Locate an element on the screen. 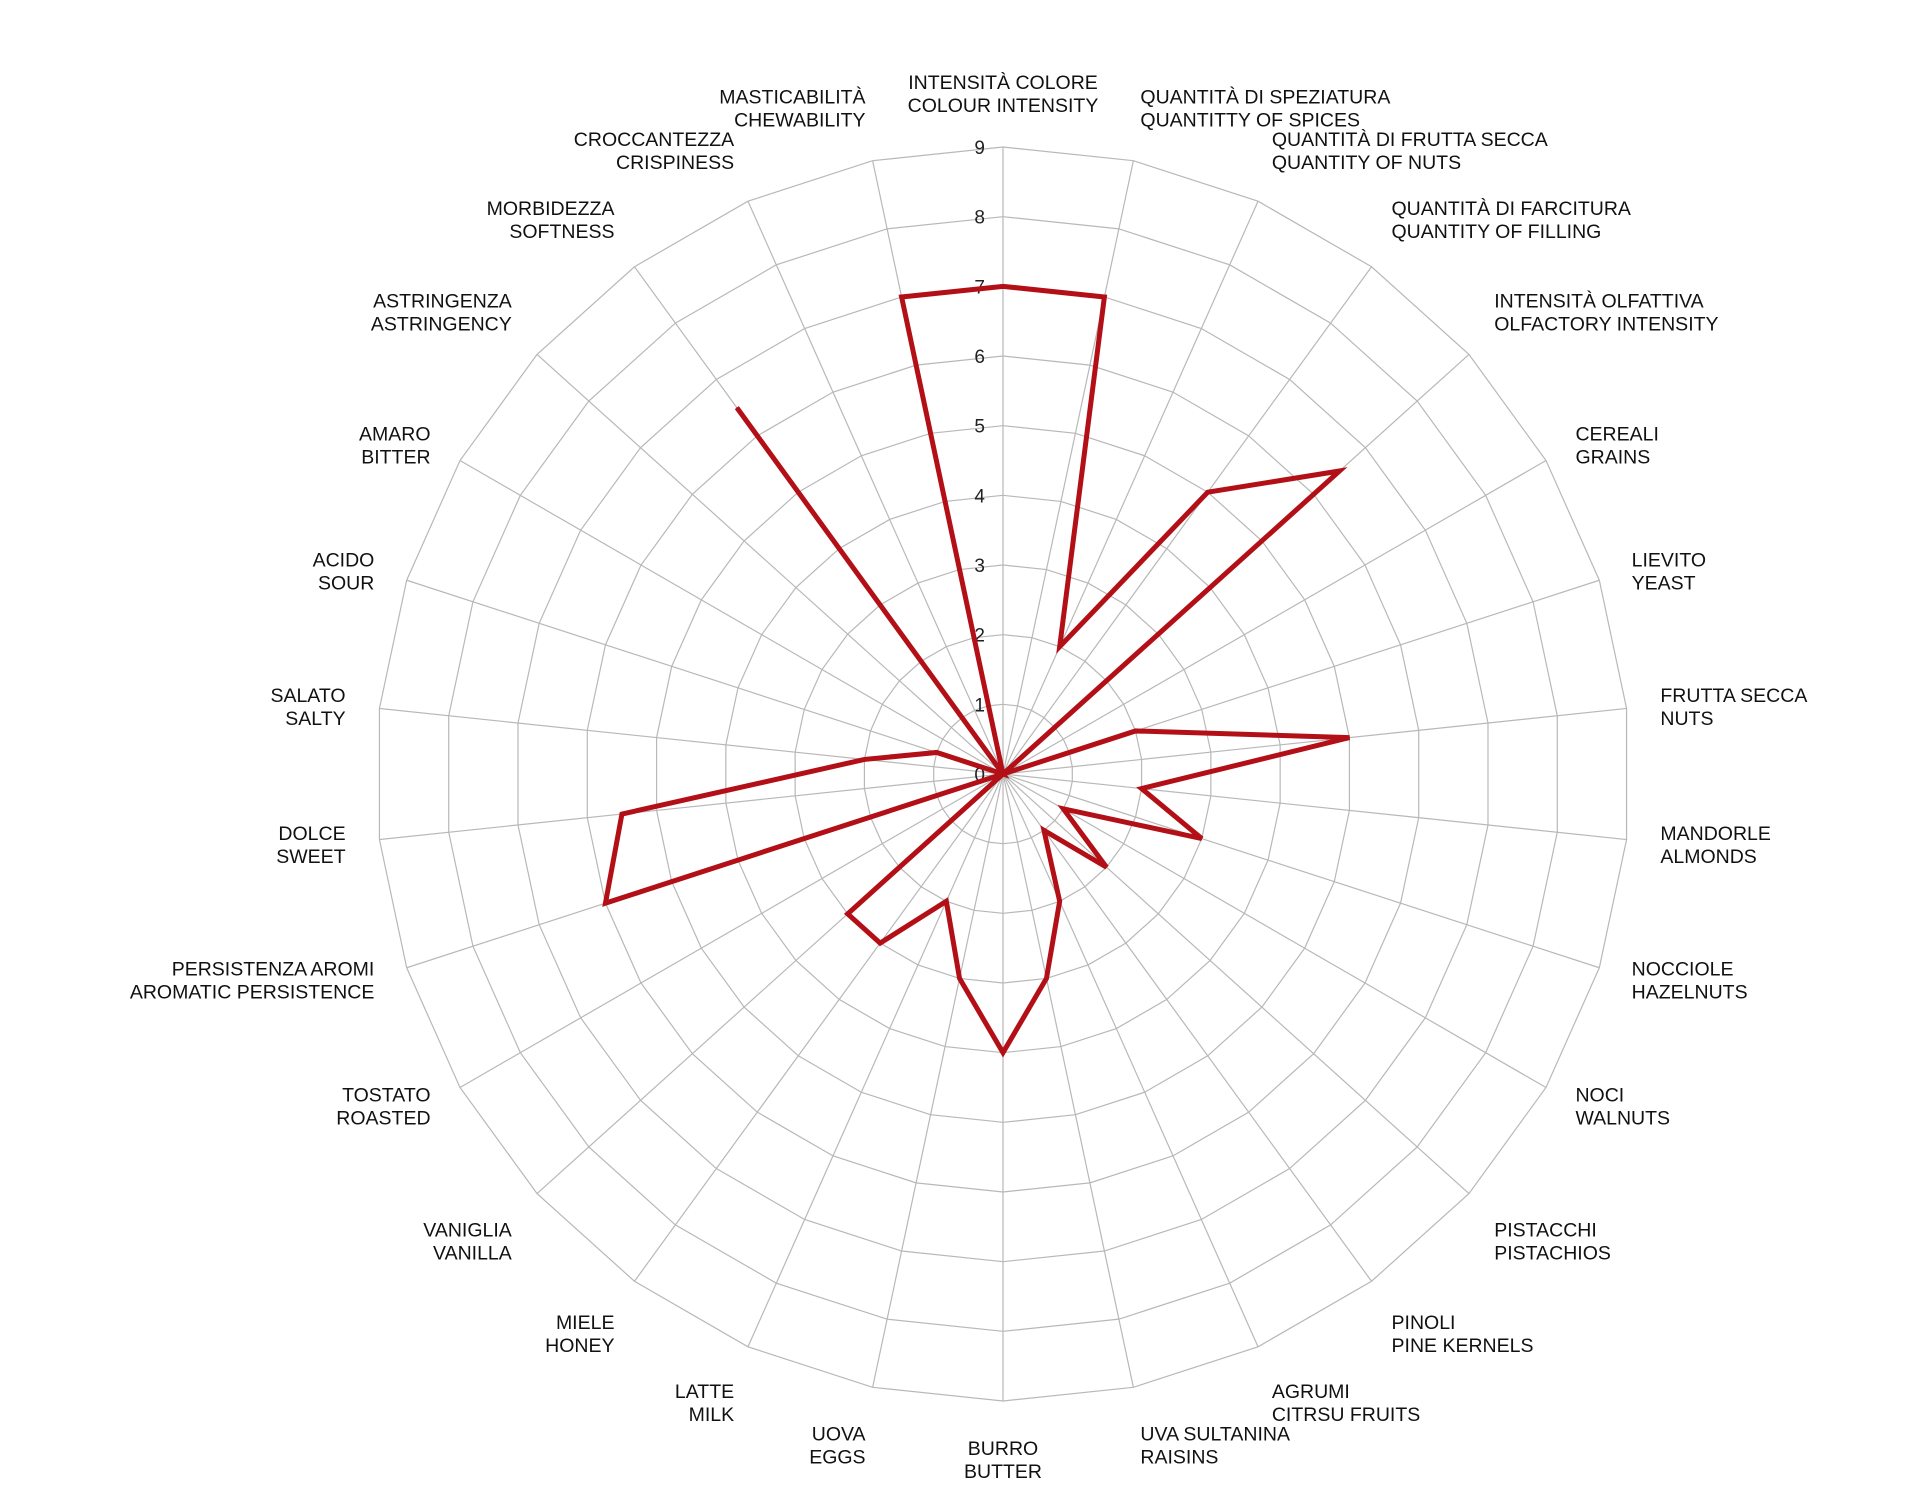 This screenshot has width=1920, height=1504. tick-label: 0 is located at coordinates (979, 775).